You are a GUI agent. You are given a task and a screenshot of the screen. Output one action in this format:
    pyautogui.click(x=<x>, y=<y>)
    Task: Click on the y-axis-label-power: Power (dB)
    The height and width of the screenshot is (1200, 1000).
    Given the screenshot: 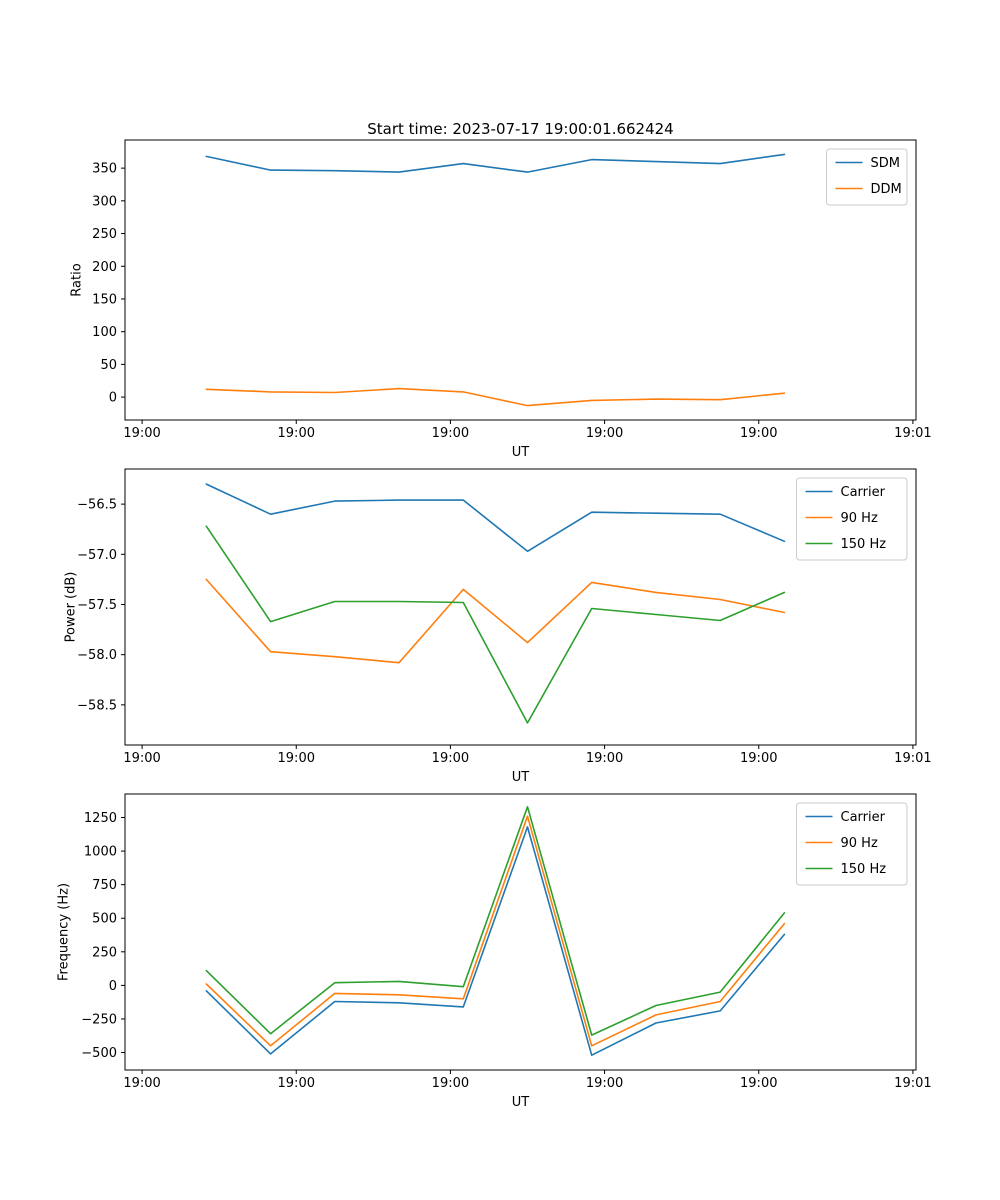 What is the action you would take?
    pyautogui.click(x=71, y=607)
    